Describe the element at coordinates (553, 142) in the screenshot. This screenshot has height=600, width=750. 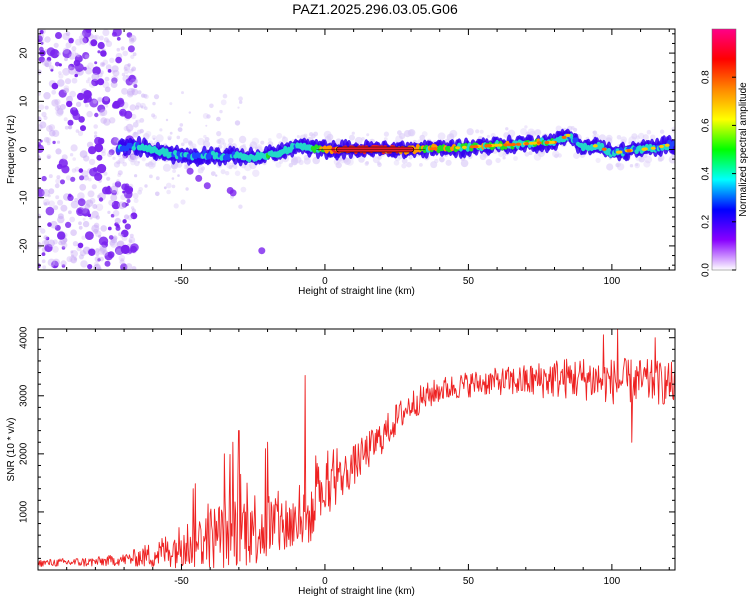
I see `ridge-highlight` at that location.